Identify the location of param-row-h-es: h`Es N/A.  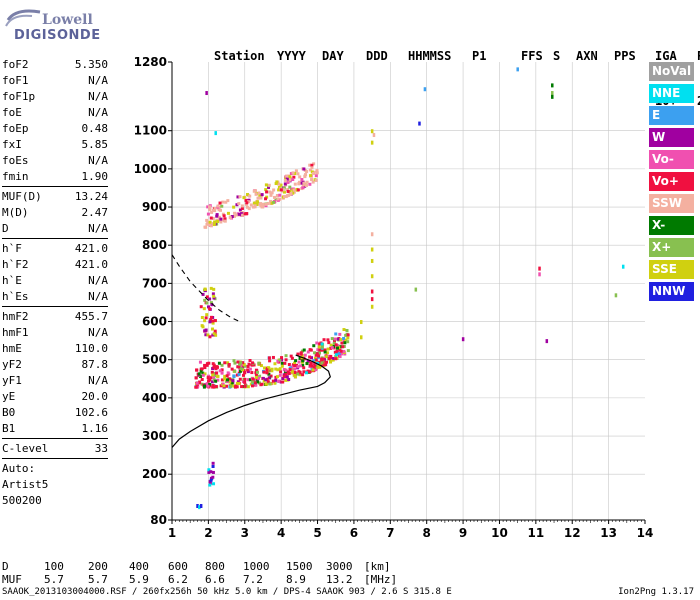
(55, 297).